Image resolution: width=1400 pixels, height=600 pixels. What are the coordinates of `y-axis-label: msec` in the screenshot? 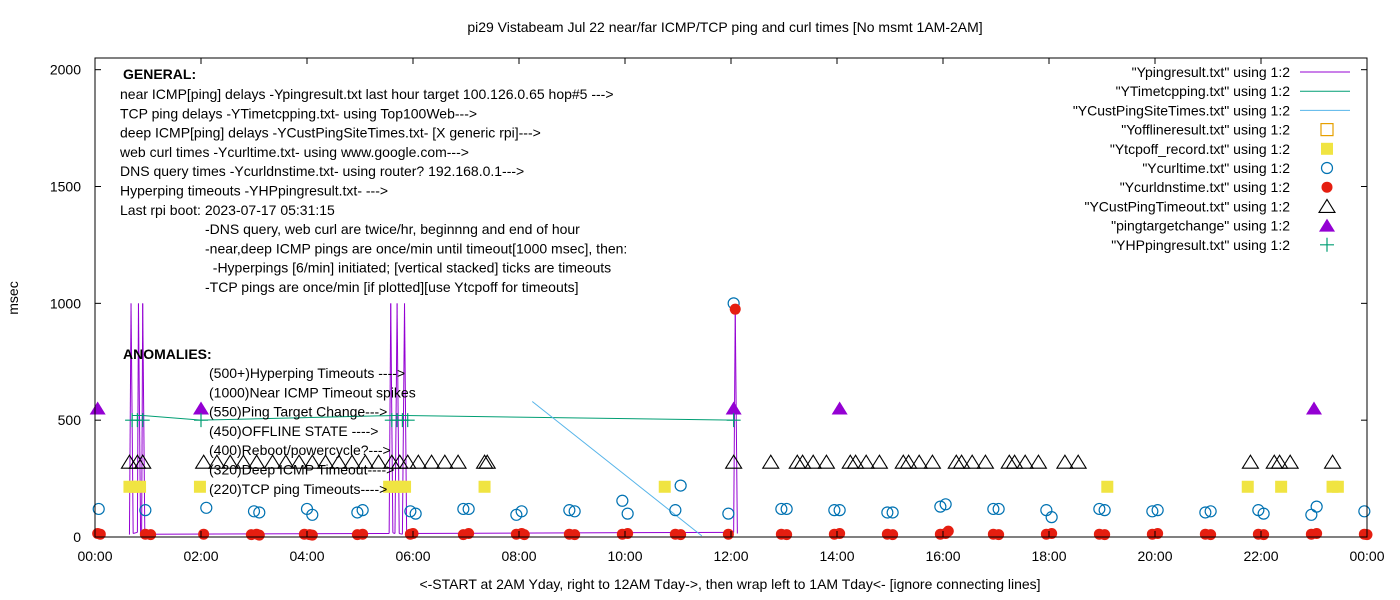 It's located at (13, 297).